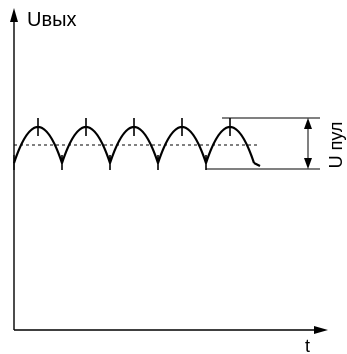 The height and width of the screenshot is (354, 347). I want to click on ripple-label: U пул, so click(336, 145).